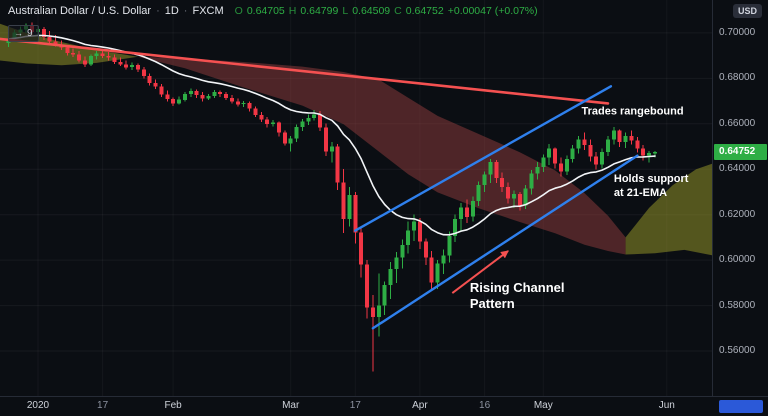 The width and height of the screenshot is (768, 416). Describe the element at coordinates (384, 406) in the screenshot. I see `time-axis: 2020 17 Feb Mar 17 Apr 16 May Jun` at that location.